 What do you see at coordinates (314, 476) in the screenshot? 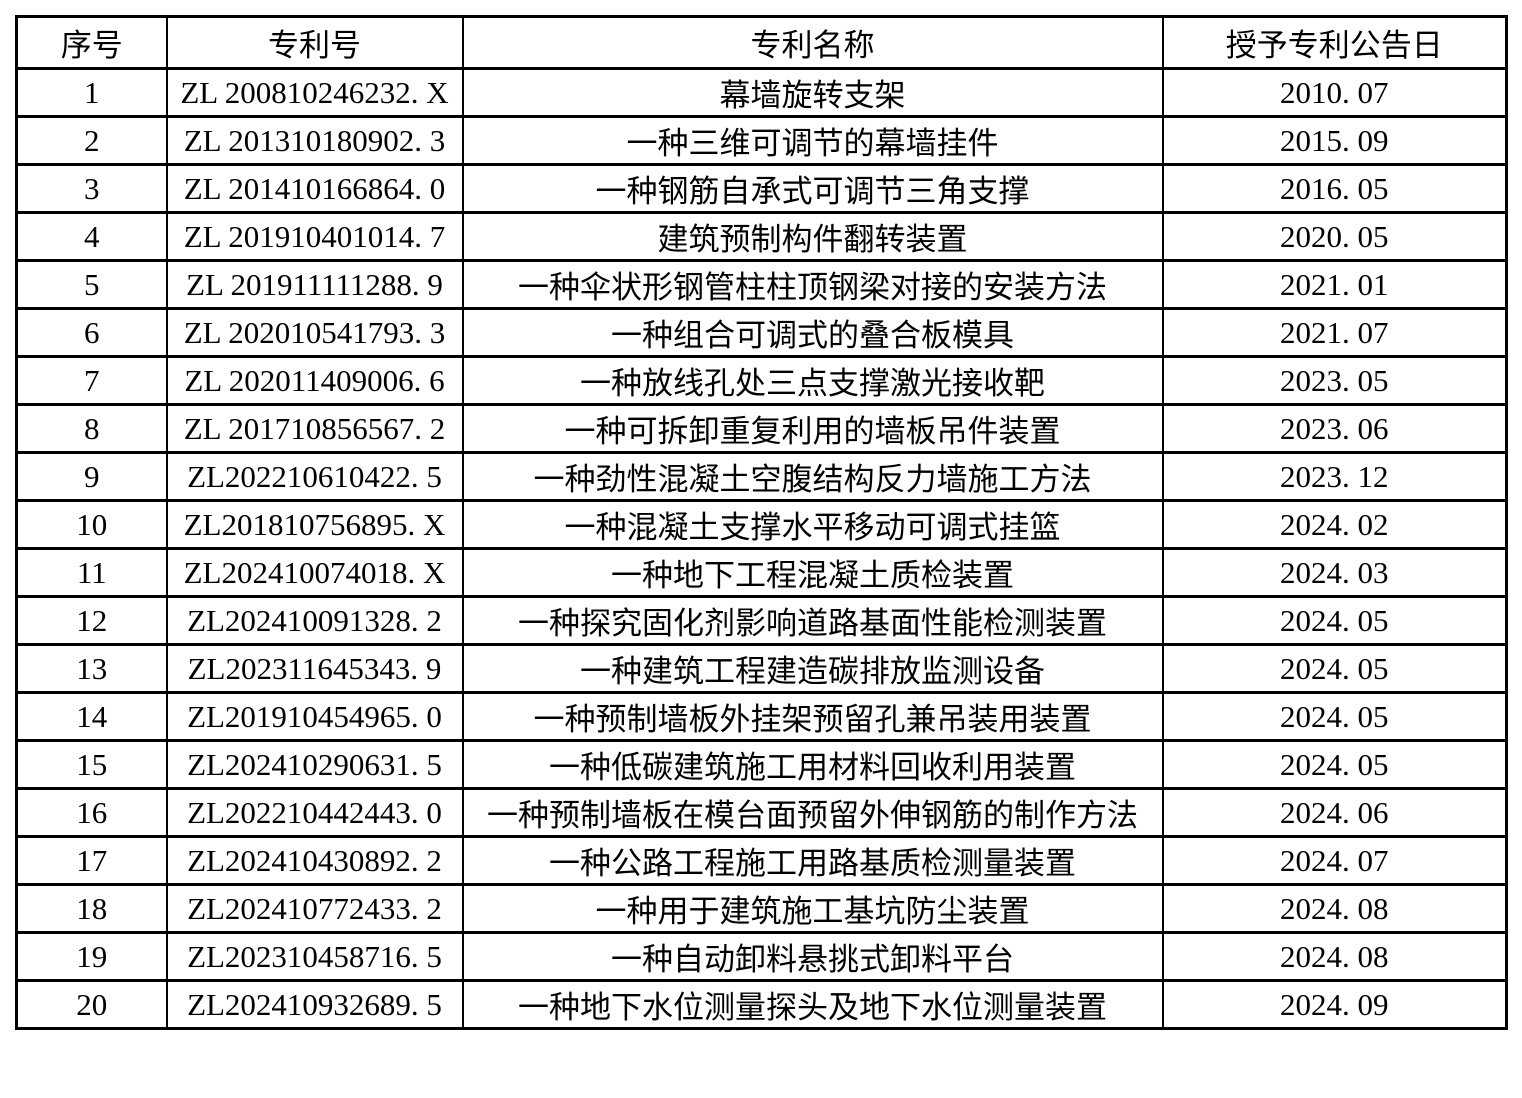
I see `cell-patent-number: ZL202210610422. 5` at bounding box center [314, 476].